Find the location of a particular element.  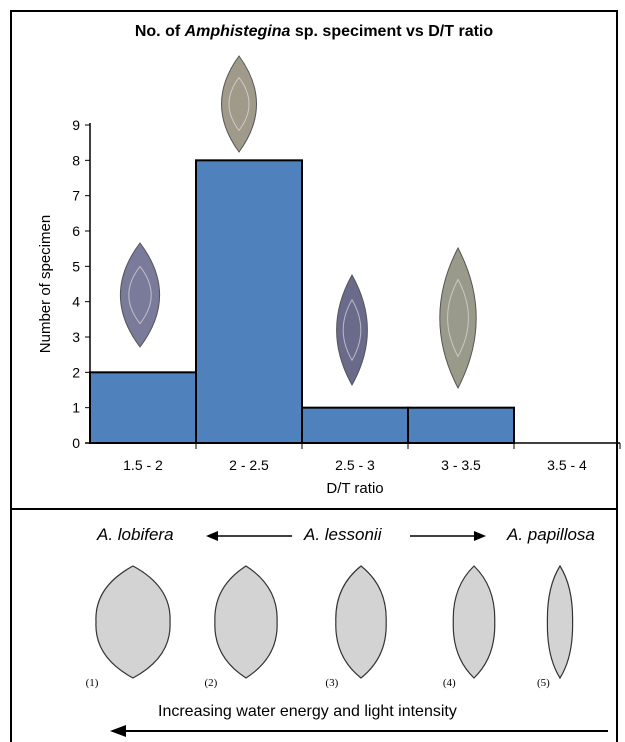

shape-number-label: (2) is located at coordinates (211, 683).